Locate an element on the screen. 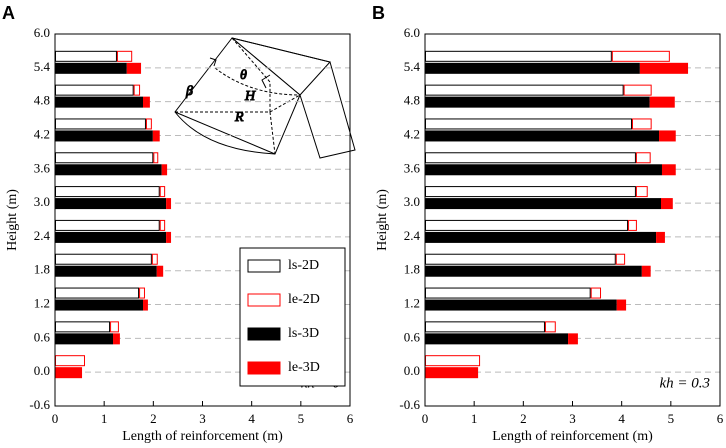 This screenshot has height=448, width=726. legend-label: le-2D is located at coordinates (304, 299).